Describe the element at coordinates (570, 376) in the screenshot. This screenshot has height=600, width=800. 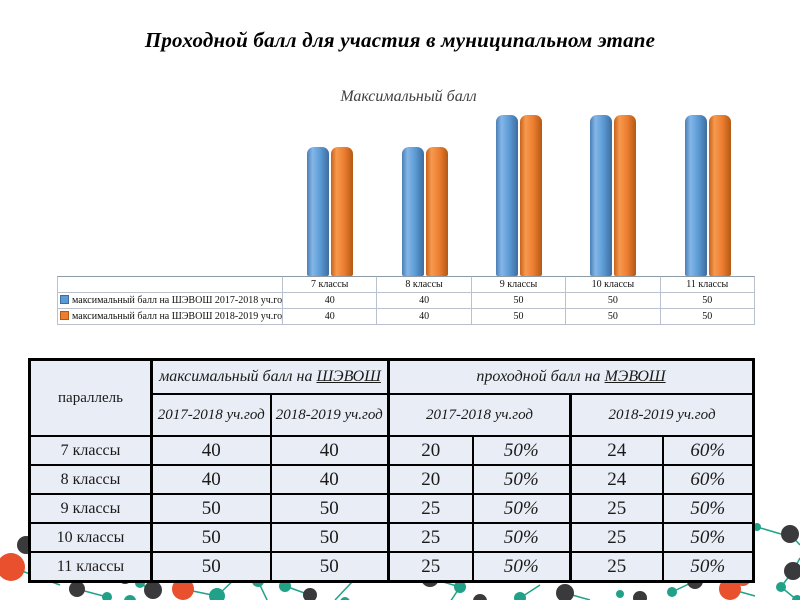
I see `table-group-header-mevosh: проходной балл на МЭВОШ` at that location.